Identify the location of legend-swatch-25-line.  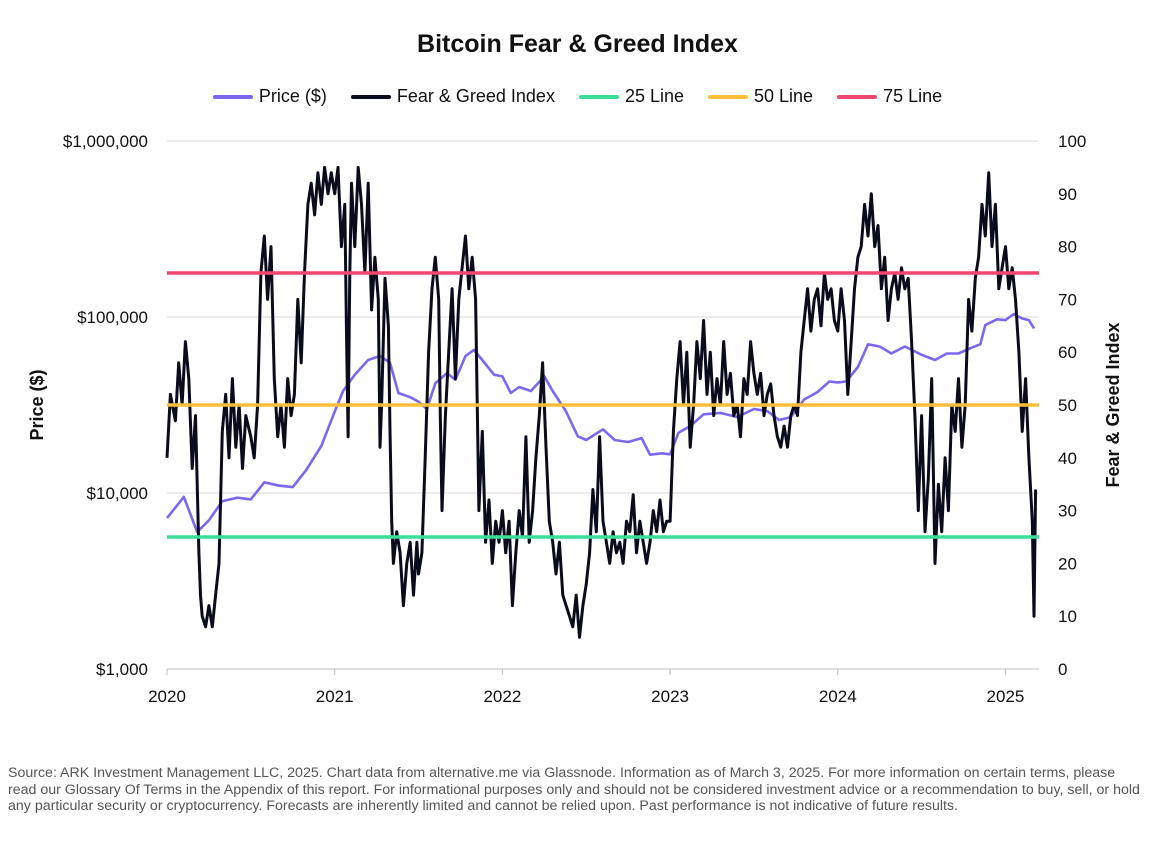
(598, 96).